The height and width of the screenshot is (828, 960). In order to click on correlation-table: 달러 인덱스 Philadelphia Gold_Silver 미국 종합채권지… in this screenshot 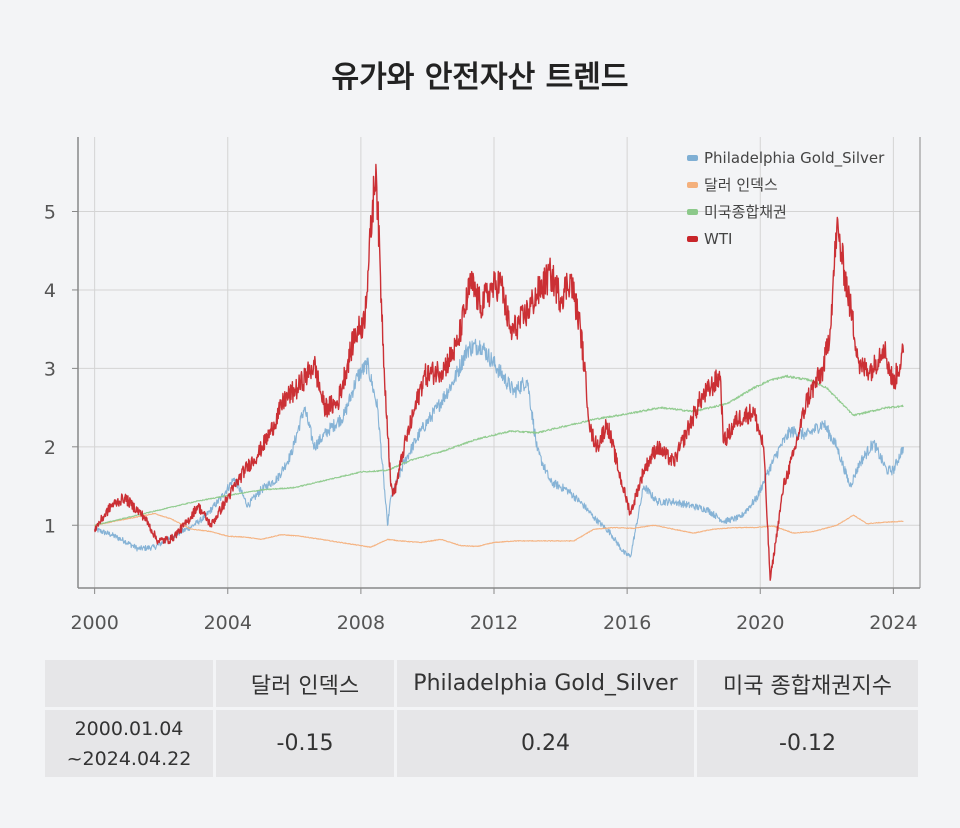, I will do `click(481, 718)`.